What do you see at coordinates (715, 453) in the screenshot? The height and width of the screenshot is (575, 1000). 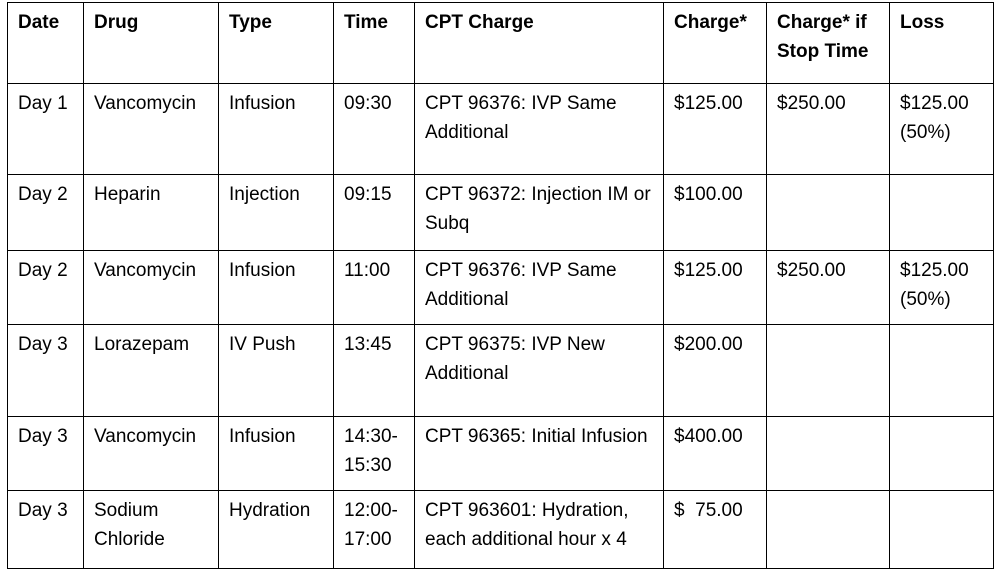 I see `cell-charge: $400.00` at bounding box center [715, 453].